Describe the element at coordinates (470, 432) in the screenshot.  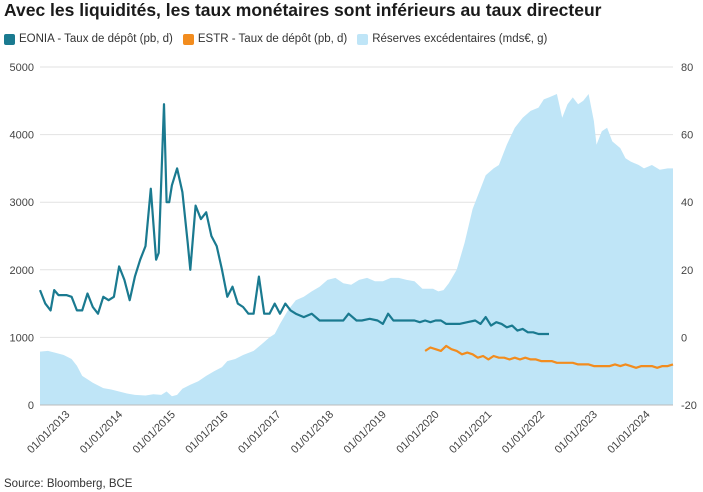
I see `x-tick-label: 01/01/2021` at that location.